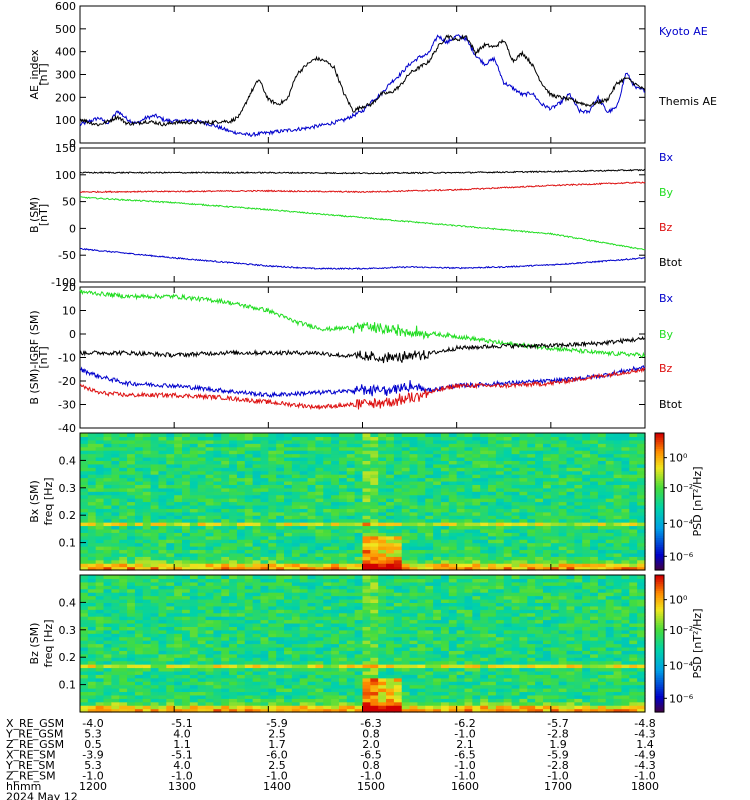 This screenshot has height=800, width=750. What do you see at coordinates (182, 744) in the screenshot?
I see `row-value: 1.1` at bounding box center [182, 744].